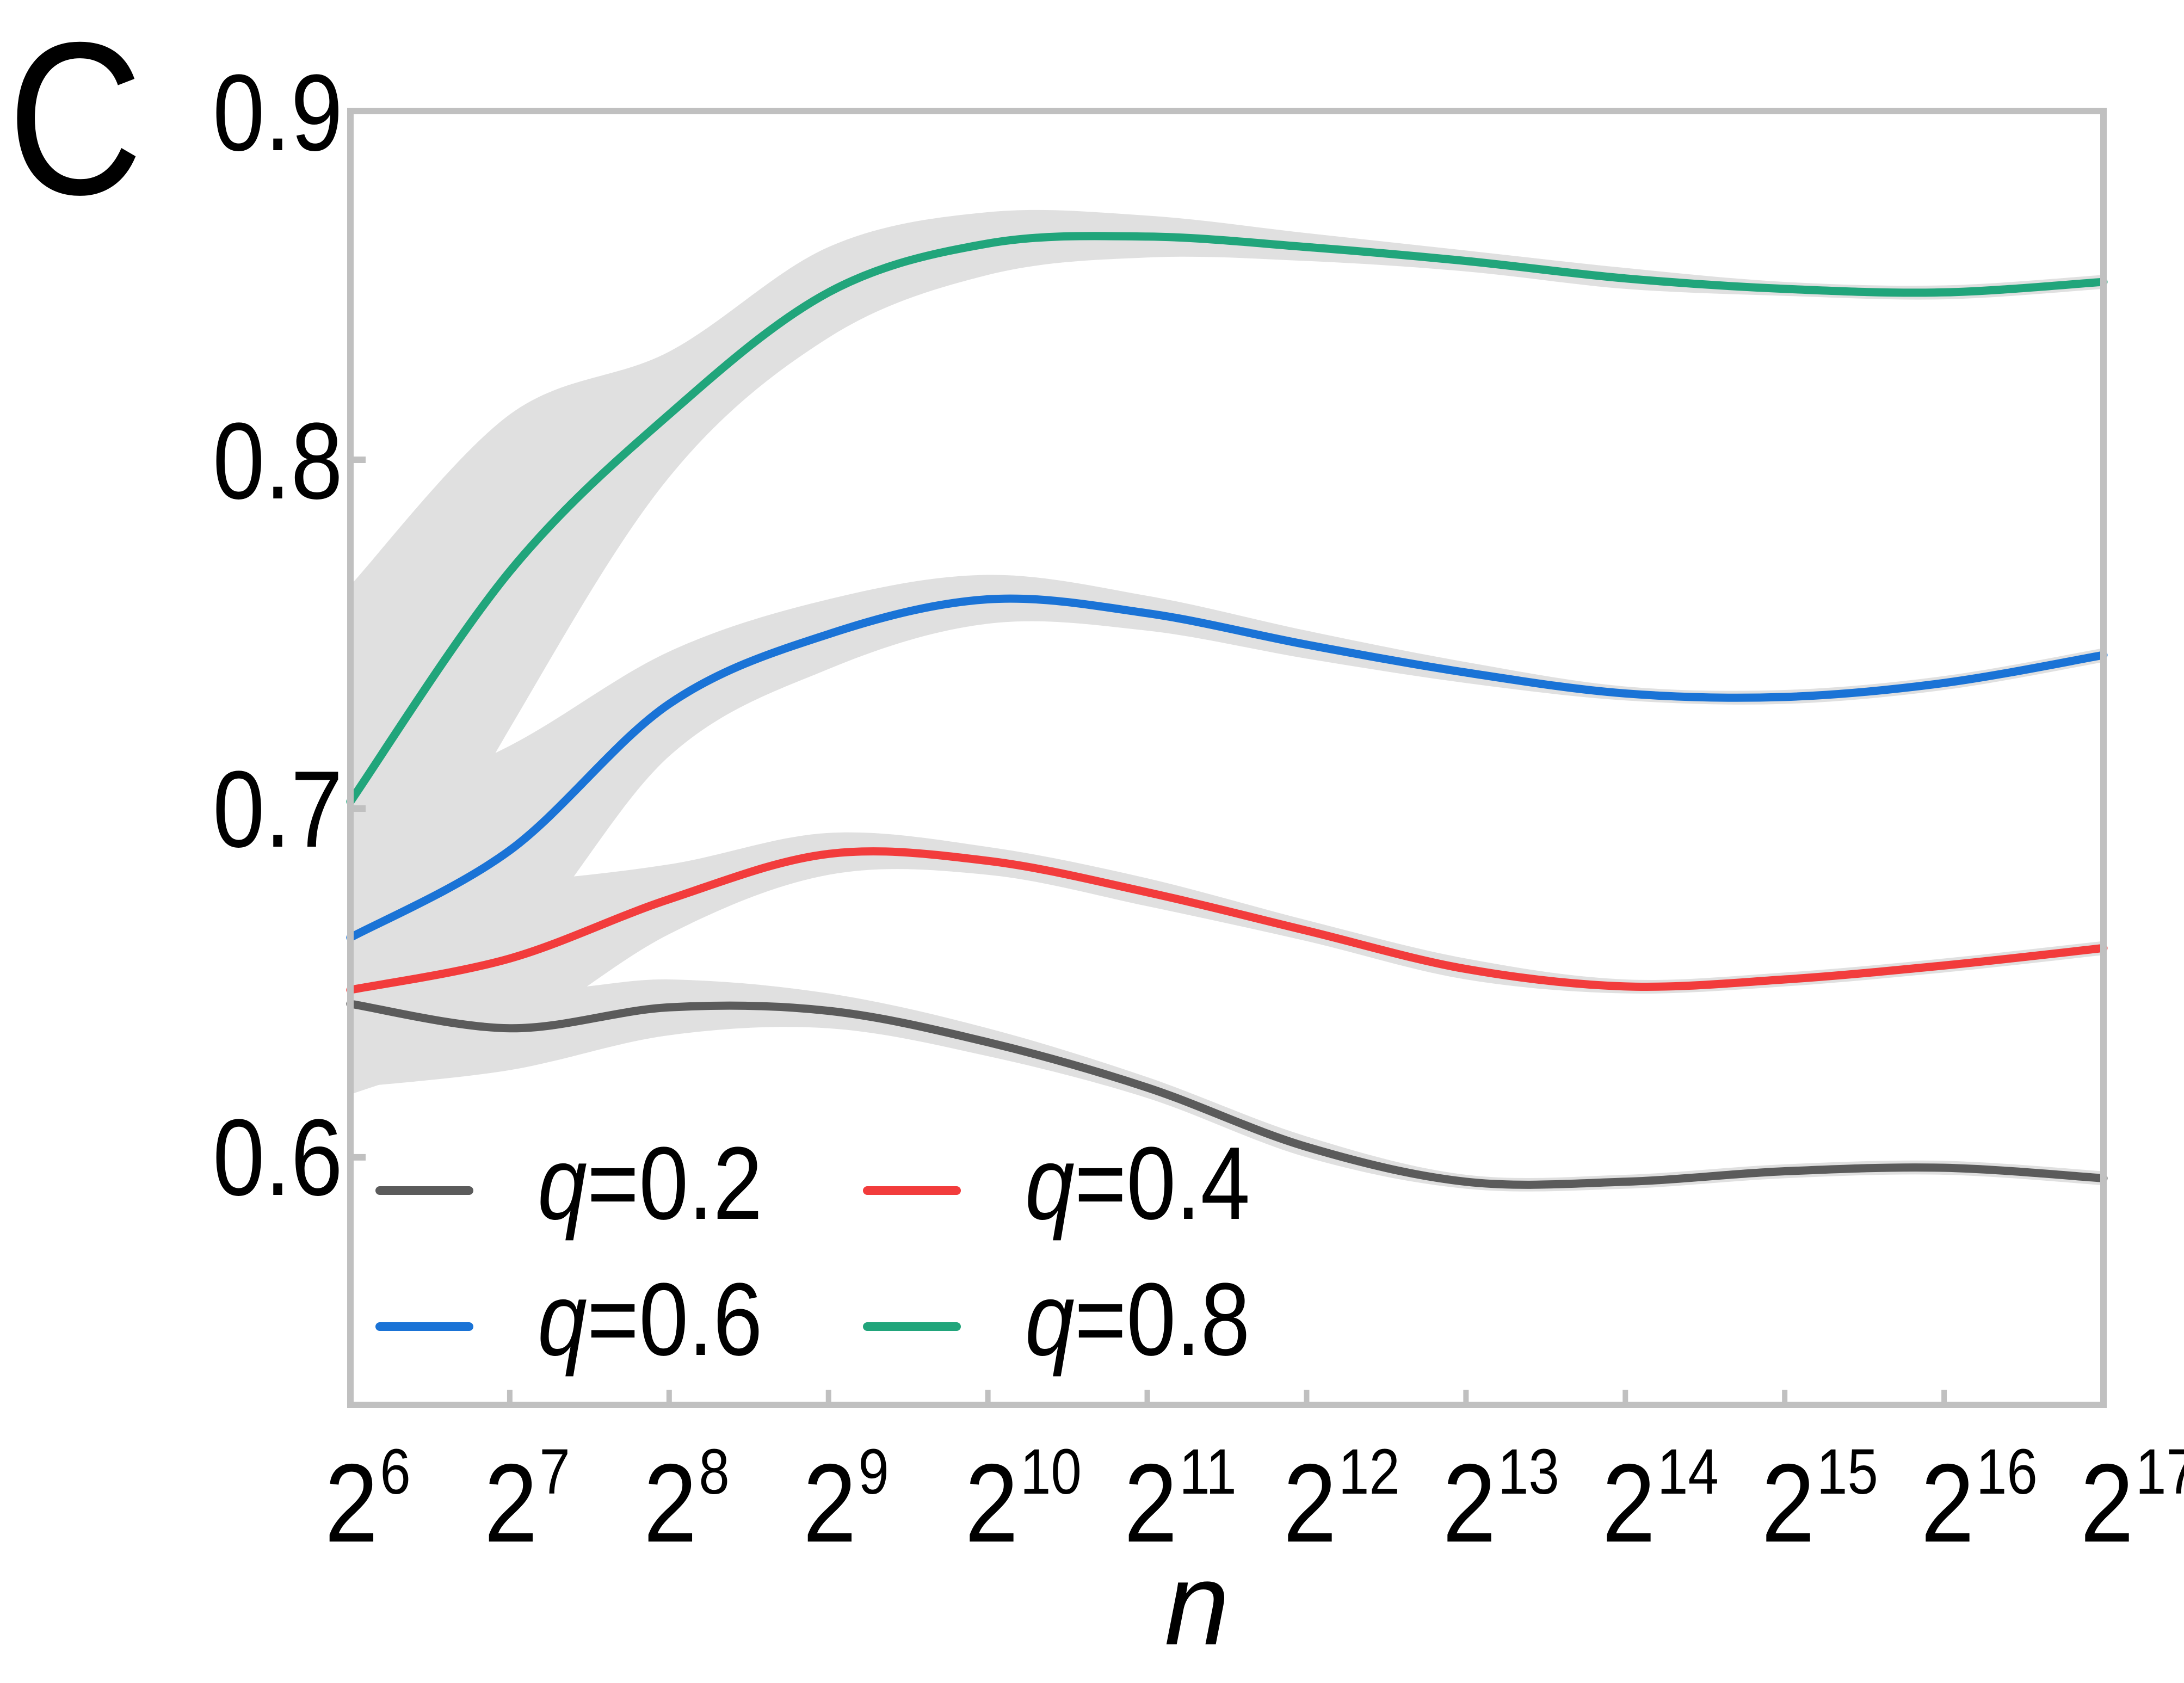  Describe the element at coordinates (1501, 1501) in the screenshot. I see `x-tick-label: 213` at that location.